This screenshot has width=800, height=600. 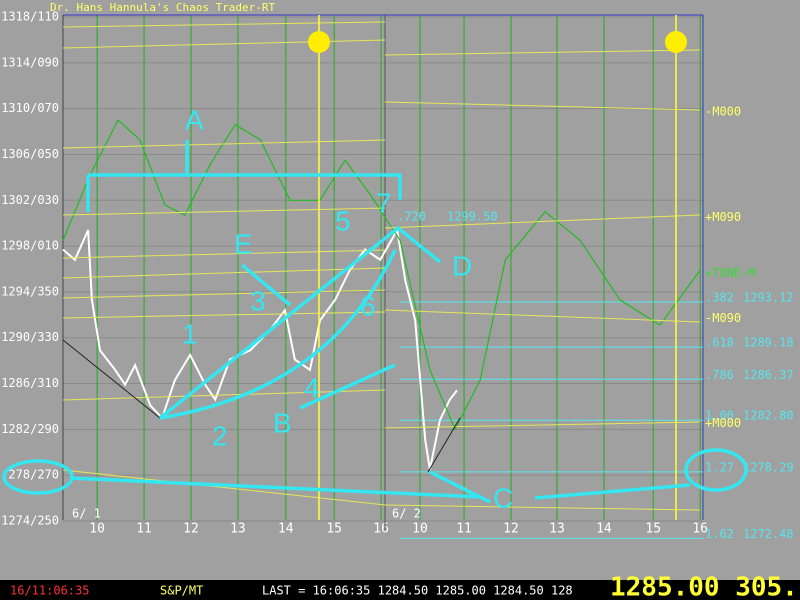 What do you see at coordinates (220, 435) in the screenshot?
I see `annotation: 2` at bounding box center [220, 435].